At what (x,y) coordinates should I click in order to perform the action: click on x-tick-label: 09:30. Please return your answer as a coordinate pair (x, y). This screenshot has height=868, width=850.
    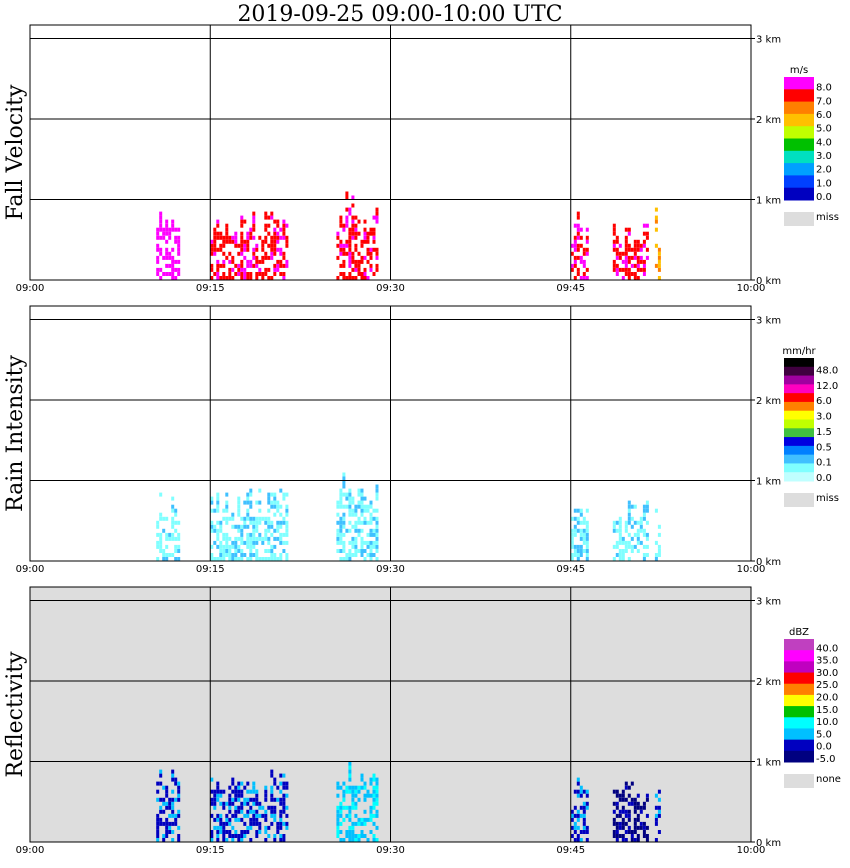
    Looking at the image, I should click on (390, 569).